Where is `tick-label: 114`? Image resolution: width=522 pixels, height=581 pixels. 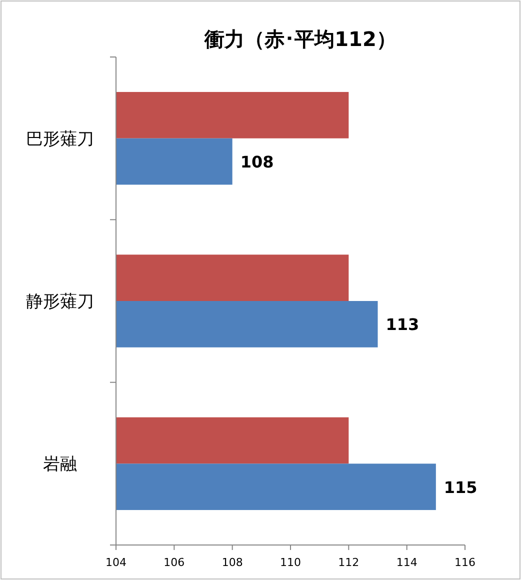
tick-label: 114 is located at coordinates (407, 562).